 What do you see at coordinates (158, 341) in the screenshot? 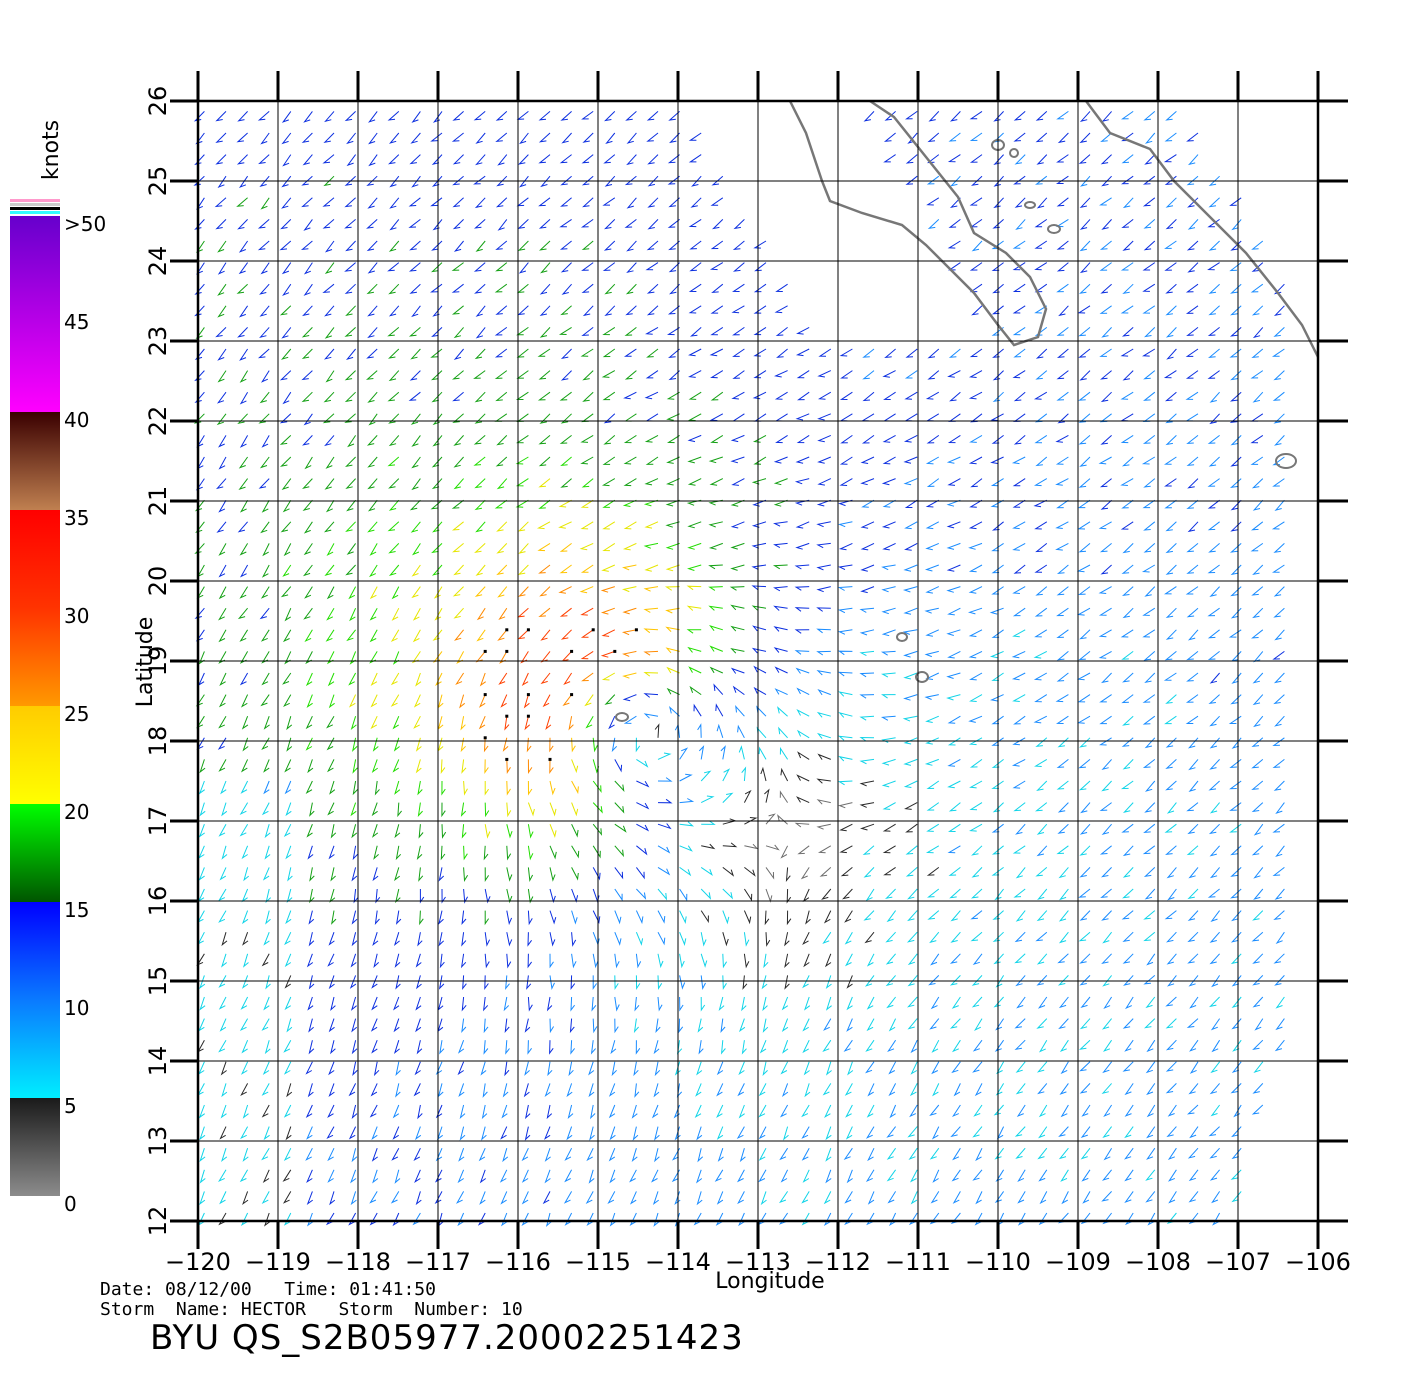
I see `latitude-tick-label: 23` at bounding box center [158, 341].